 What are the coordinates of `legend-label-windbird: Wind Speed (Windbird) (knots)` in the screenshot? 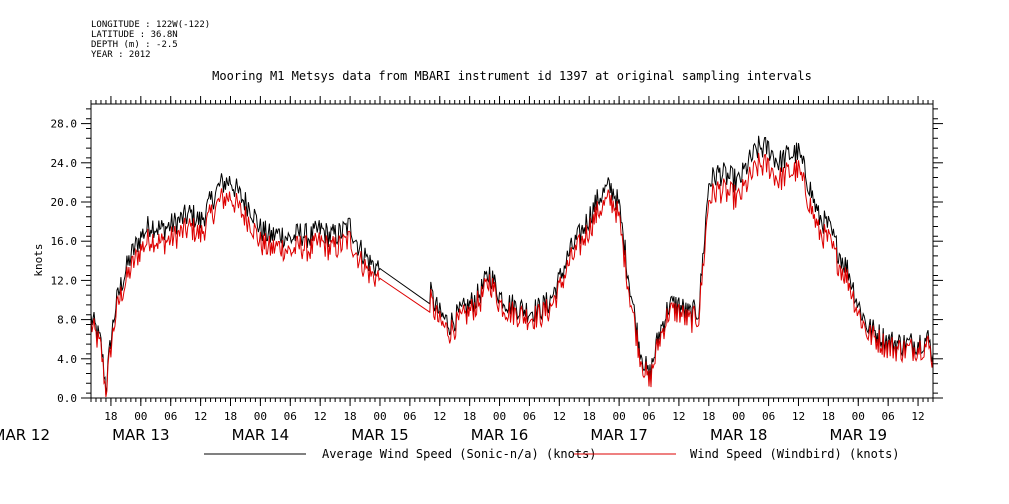 It's located at (795, 454).